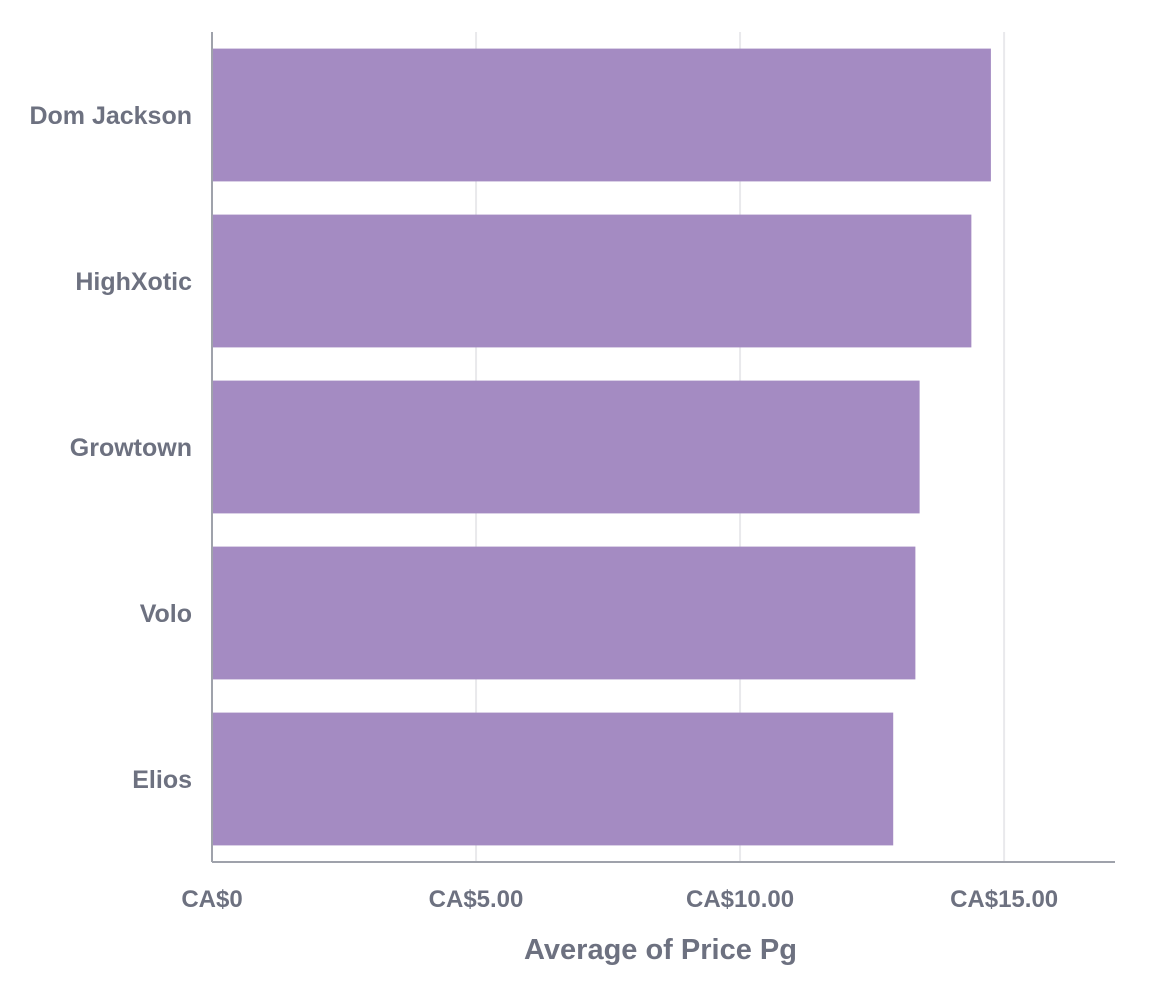 This screenshot has height=982, width=1162. I want to click on category-labels: Dom Jackson HighXotic Growtown Volo Elios, so click(110, 448).